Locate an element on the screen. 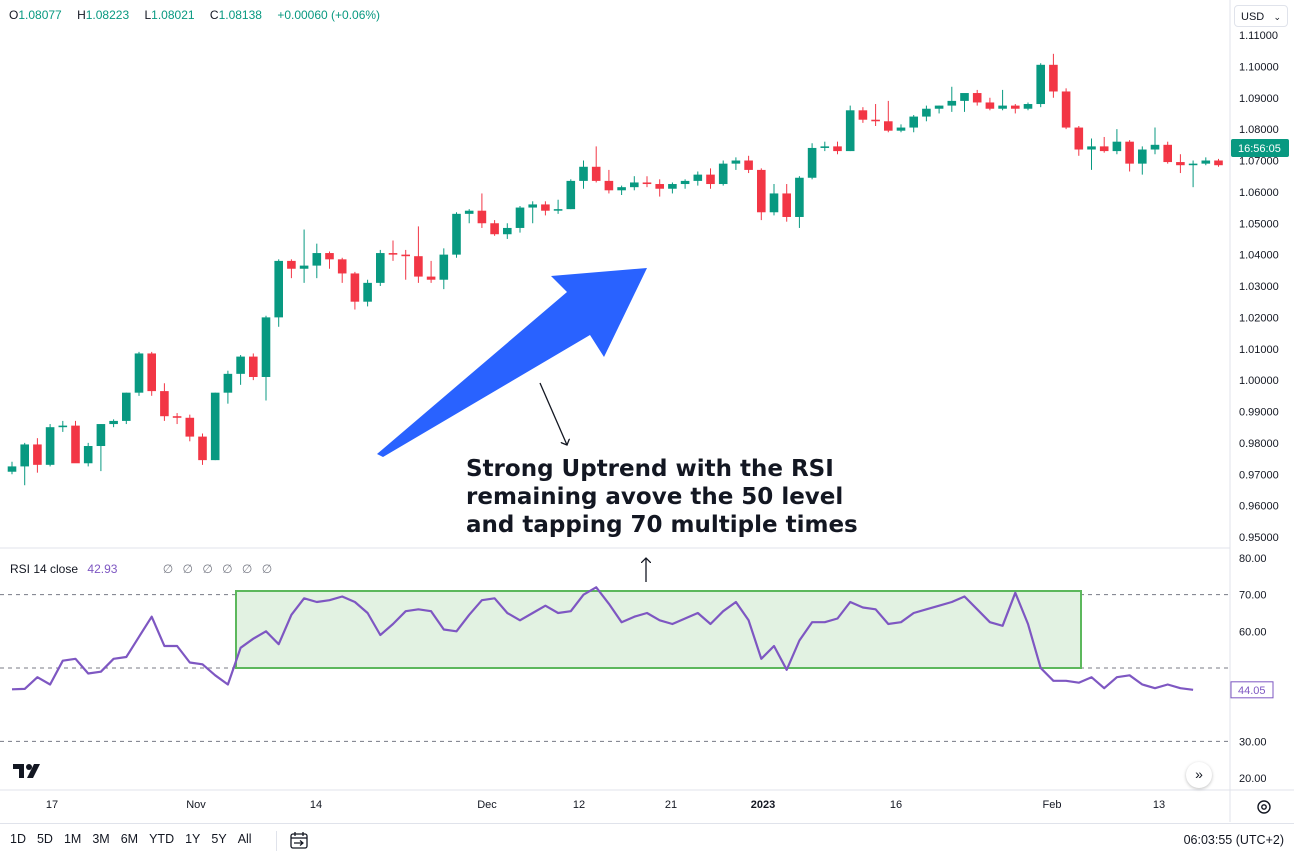  range-buttons: 1D 5D 1M 3M 6M YTD 1Y 5Y All is located at coordinates (136, 839).